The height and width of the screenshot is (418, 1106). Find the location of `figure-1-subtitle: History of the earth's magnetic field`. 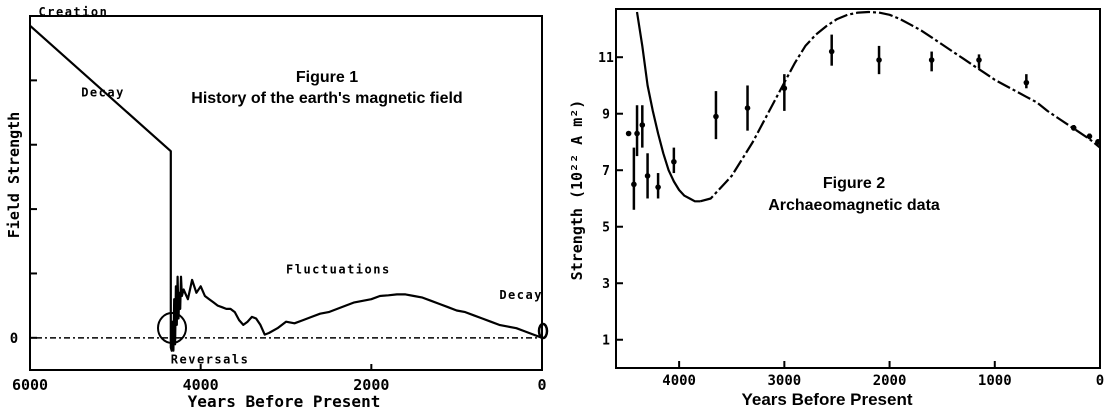

figure-1-subtitle: History of the earth's magnetic field is located at coordinates (326, 98).